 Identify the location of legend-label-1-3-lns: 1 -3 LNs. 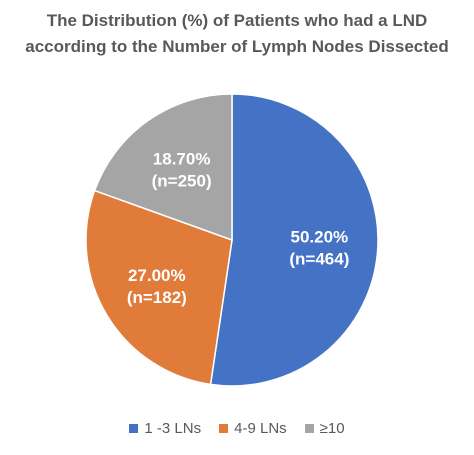
(173, 428).